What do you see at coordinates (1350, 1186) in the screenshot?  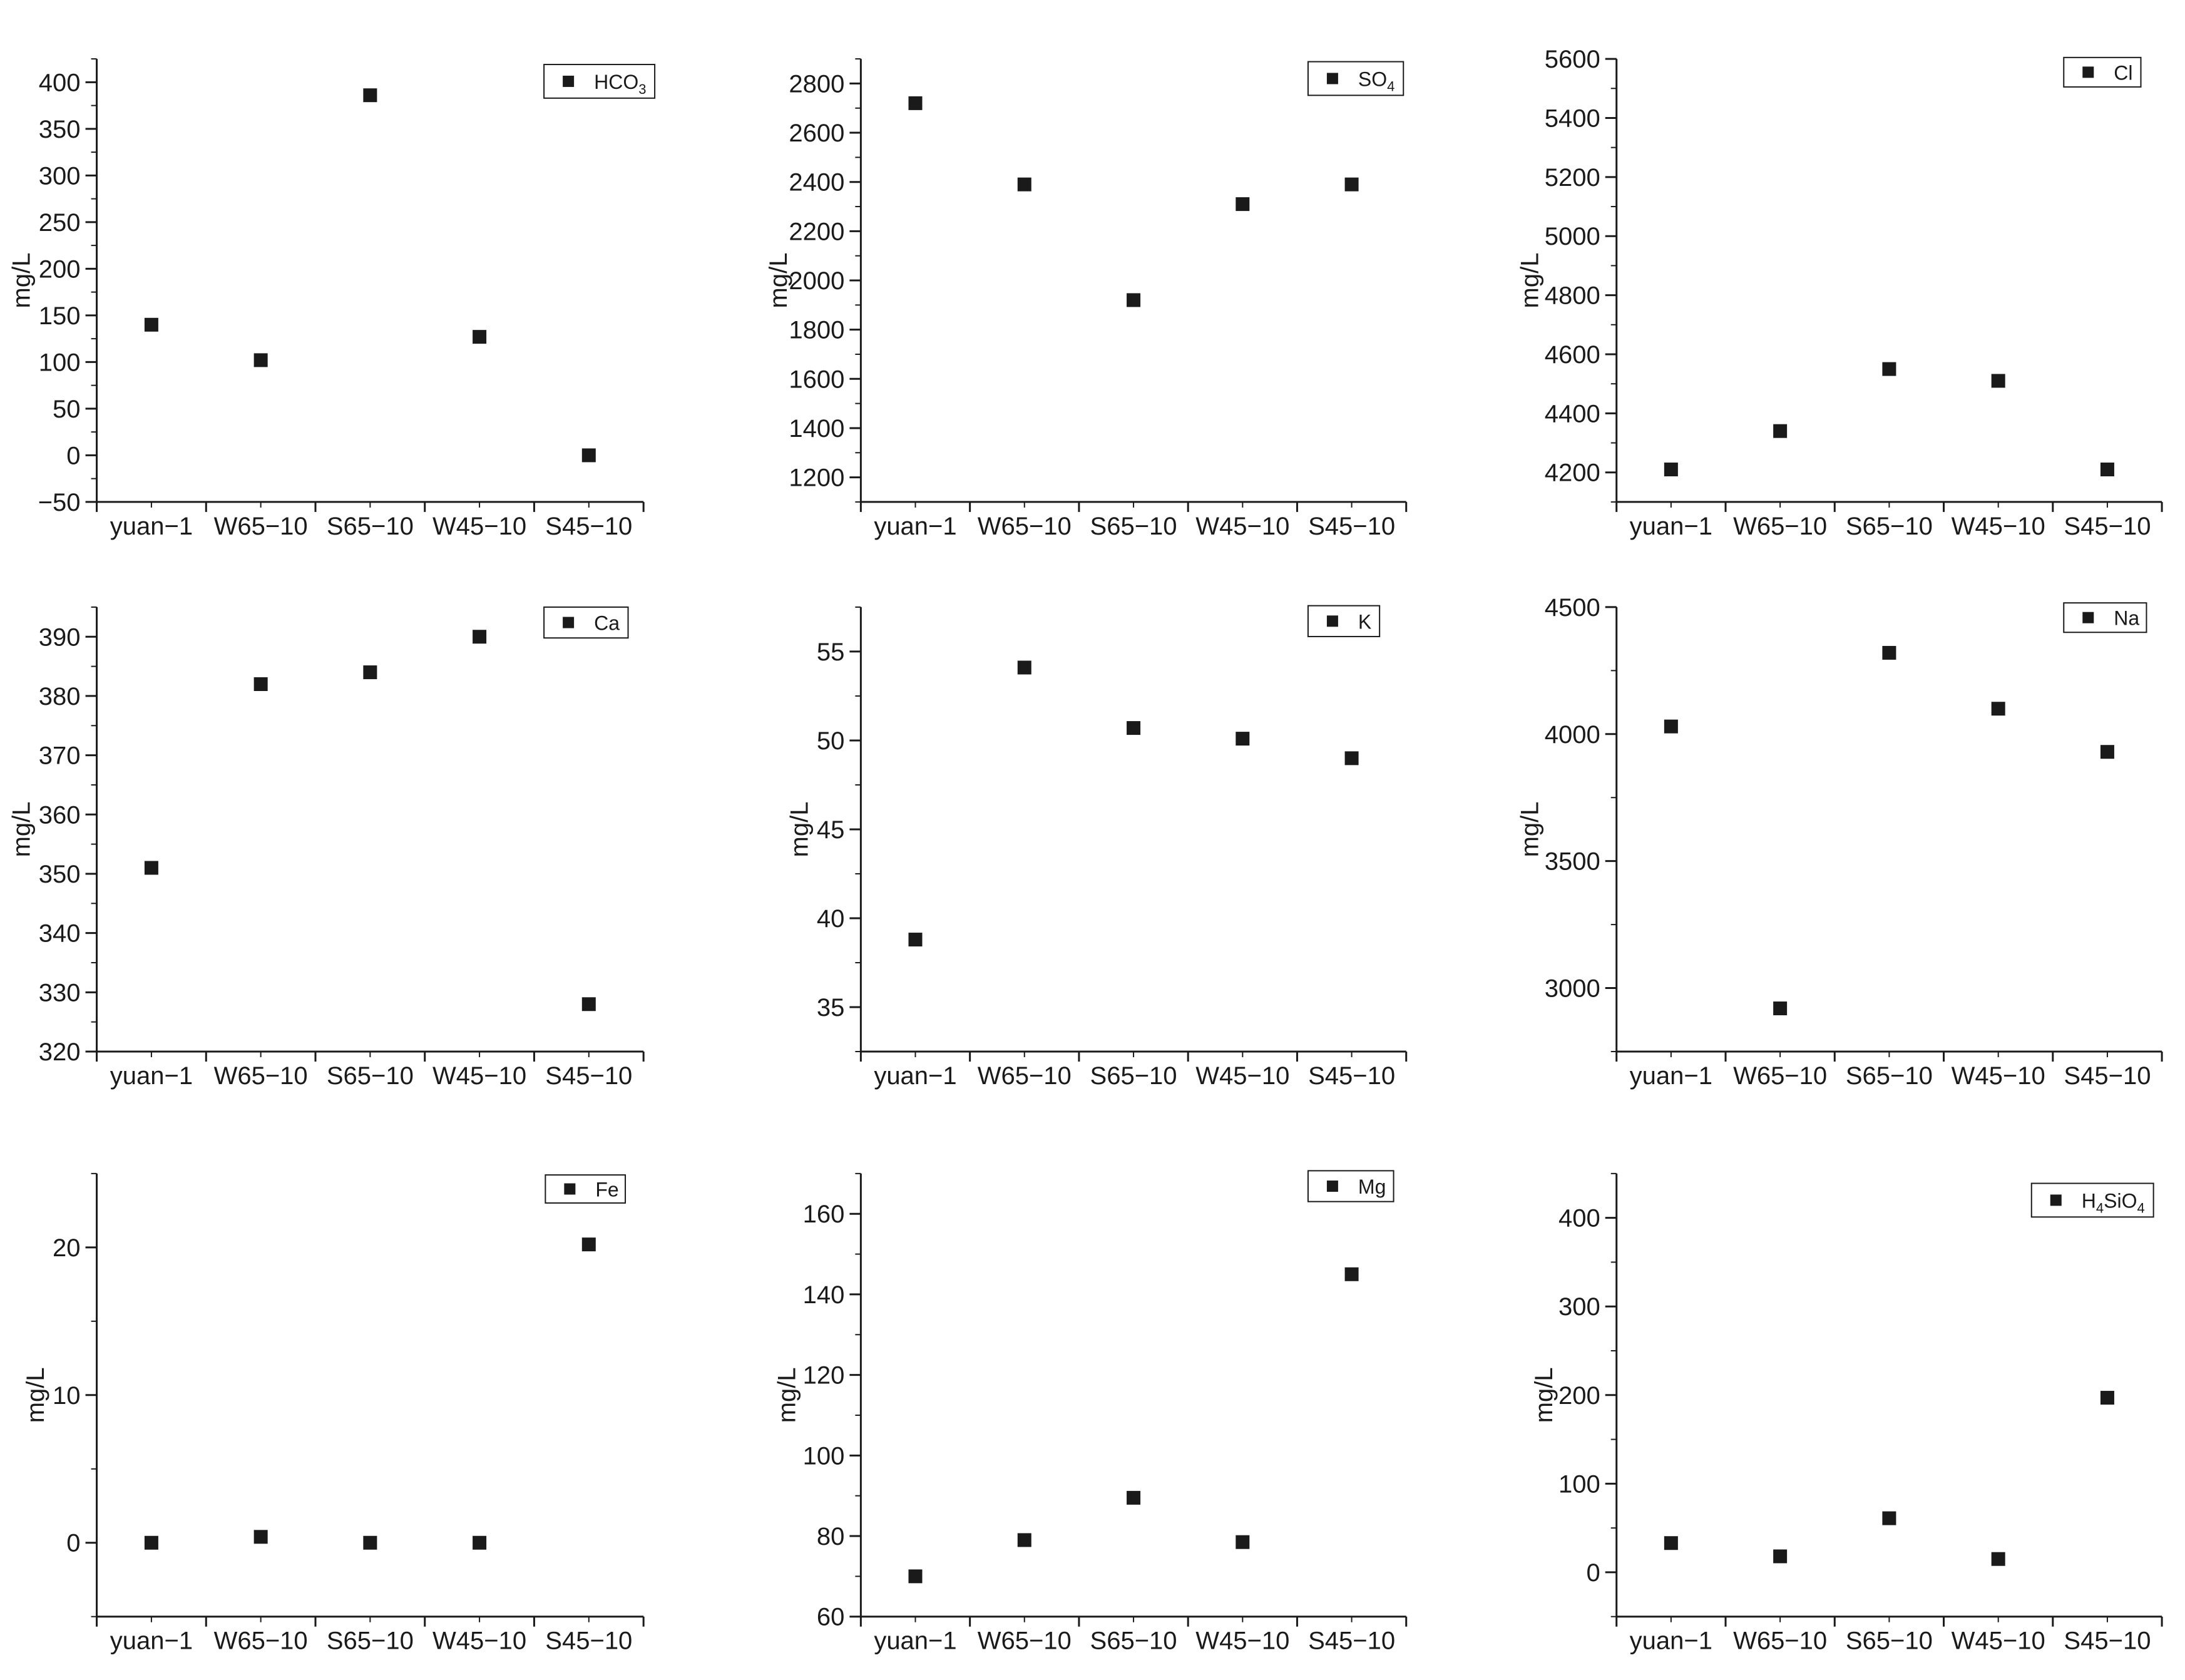 I see `legend: Mg` at bounding box center [1350, 1186].